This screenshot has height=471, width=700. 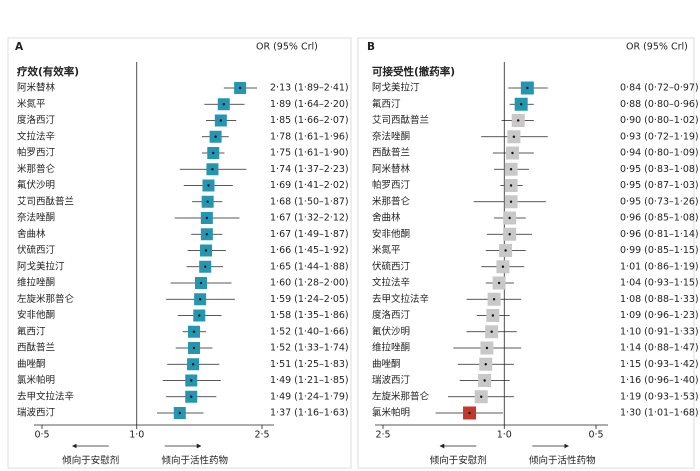 What do you see at coordinates (309, 201) in the screenshot?
I see `value-label: 1·68 (1·50–1·87)` at bounding box center [309, 201].